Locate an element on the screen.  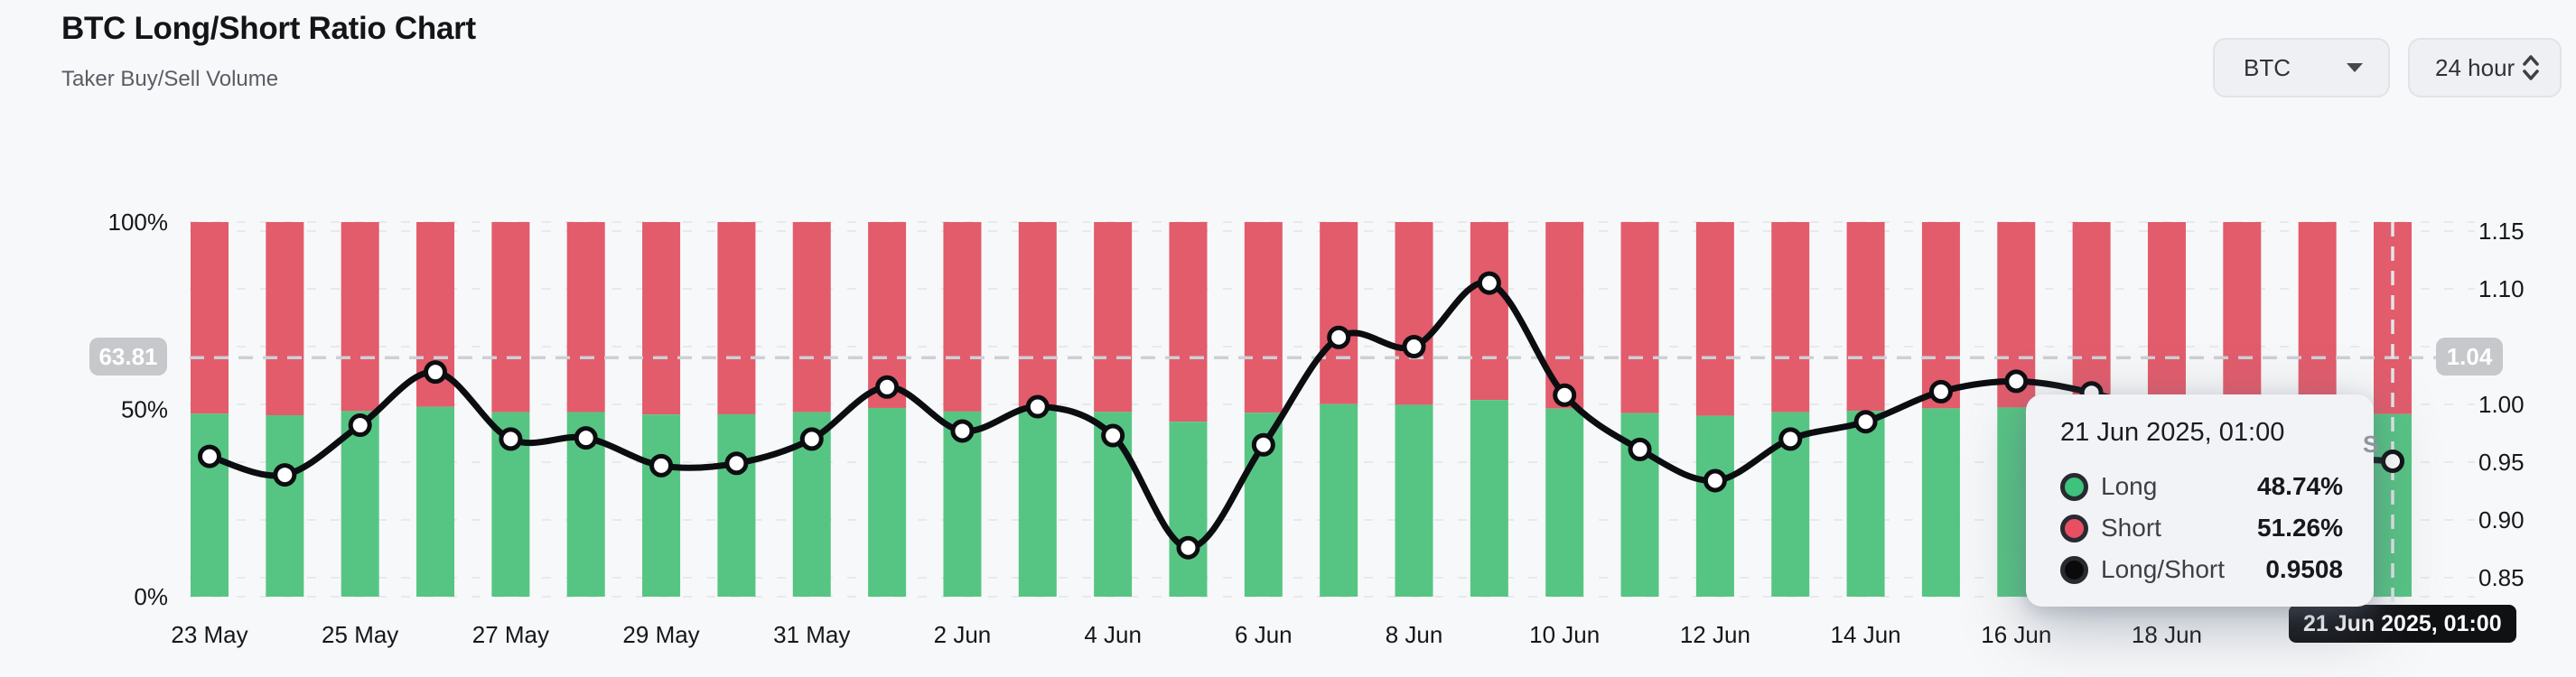
tooltip-series-value: 48.74% is located at coordinates (2300, 486).